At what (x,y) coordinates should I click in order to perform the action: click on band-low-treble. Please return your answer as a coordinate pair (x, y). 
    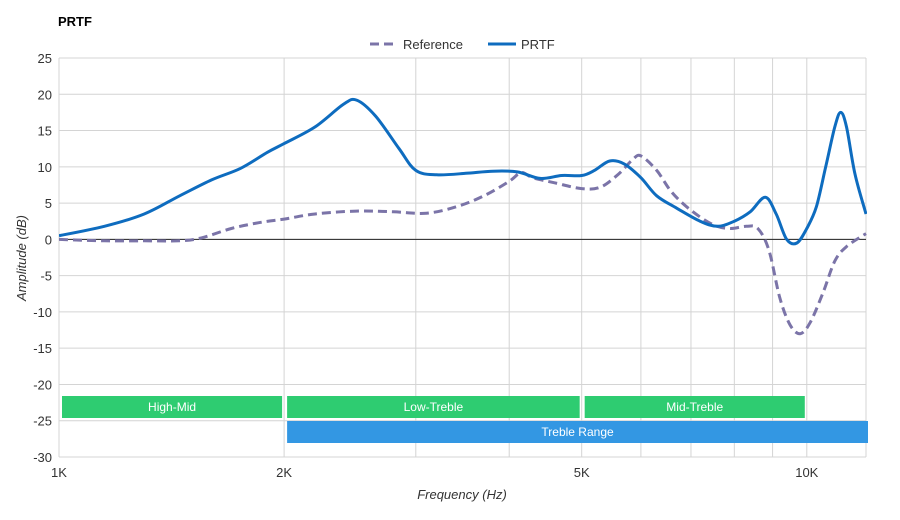
    Looking at the image, I should click on (433, 407).